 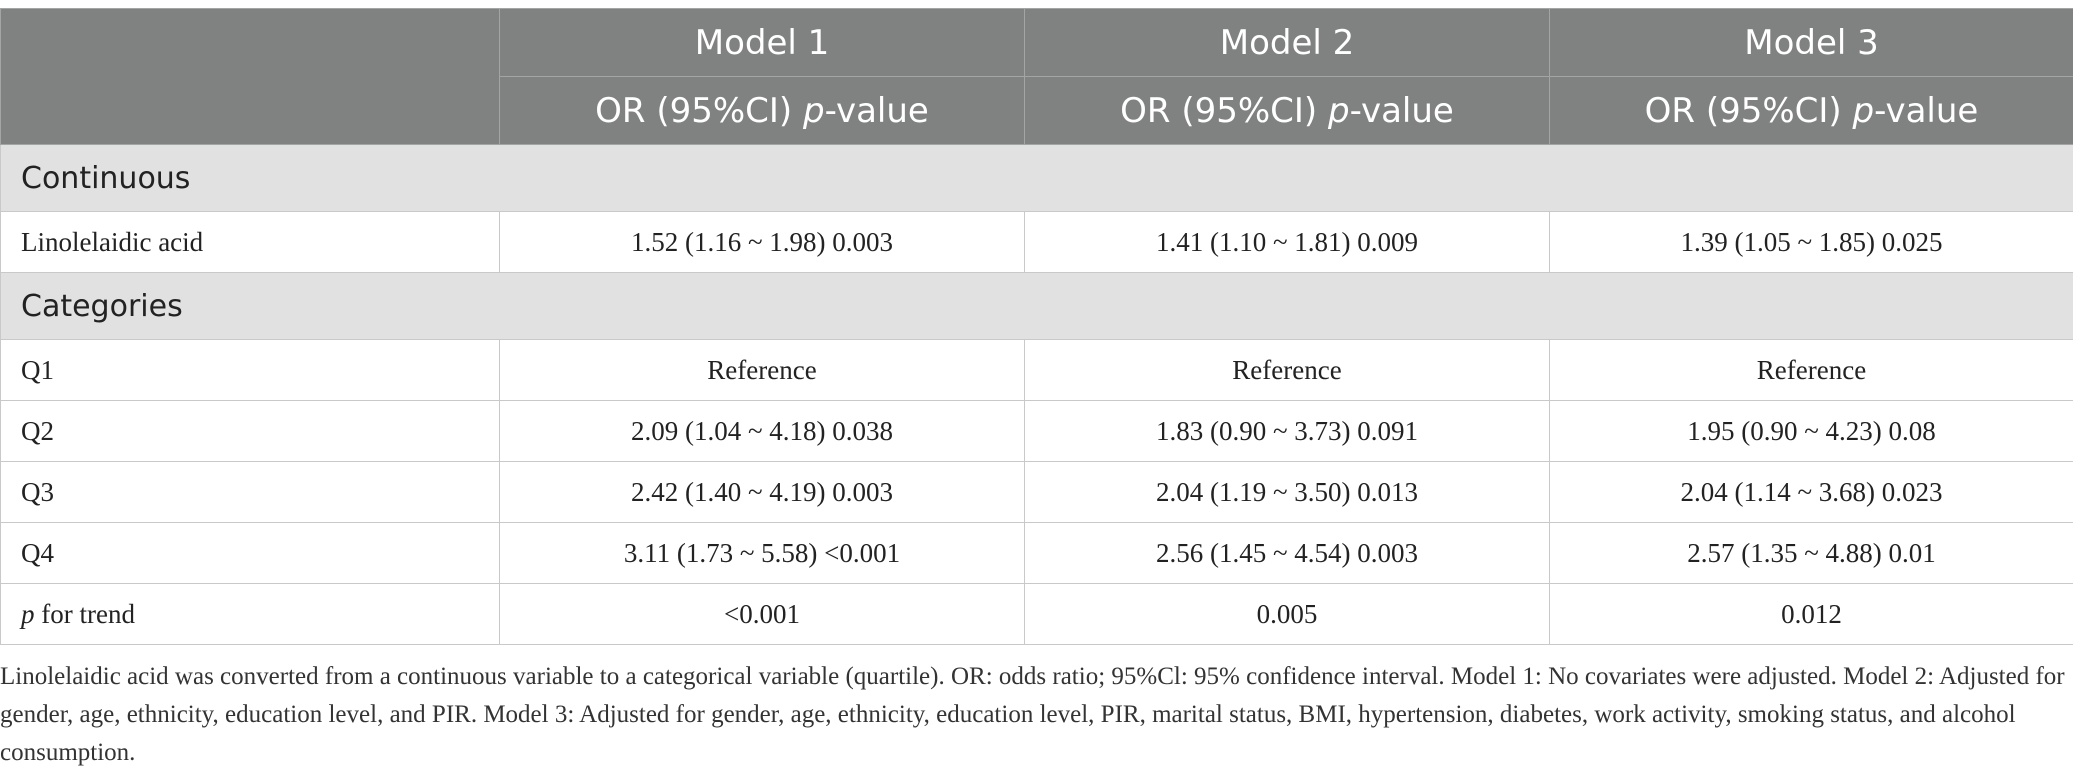 What do you see at coordinates (1811, 492) in the screenshot?
I see `cell-model-3: 2.04 (1.14 ~ 3.68) 0.023` at bounding box center [1811, 492].